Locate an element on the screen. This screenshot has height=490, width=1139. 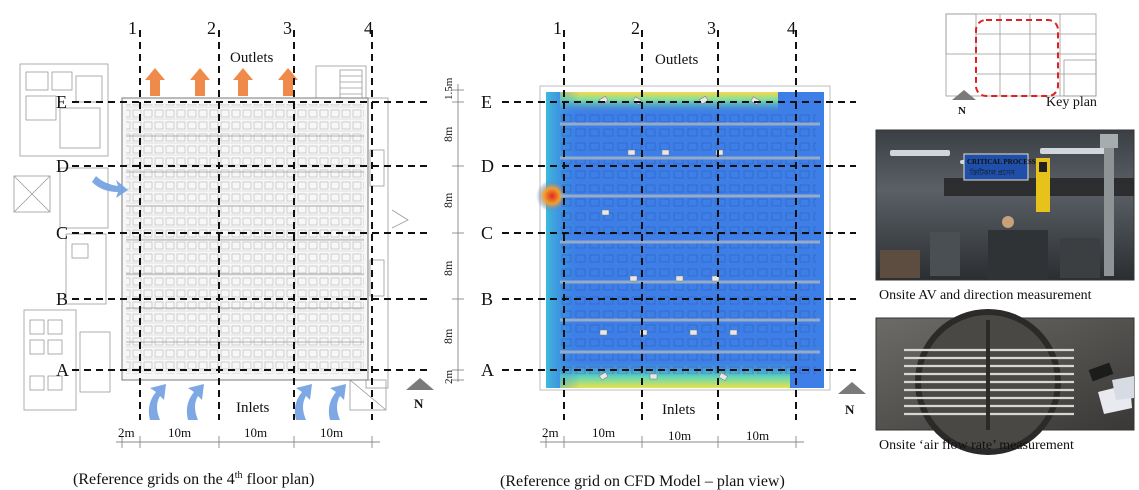
floor-plan-caption-prefix: (Reference grids on the 4 is located at coordinates (154, 479).